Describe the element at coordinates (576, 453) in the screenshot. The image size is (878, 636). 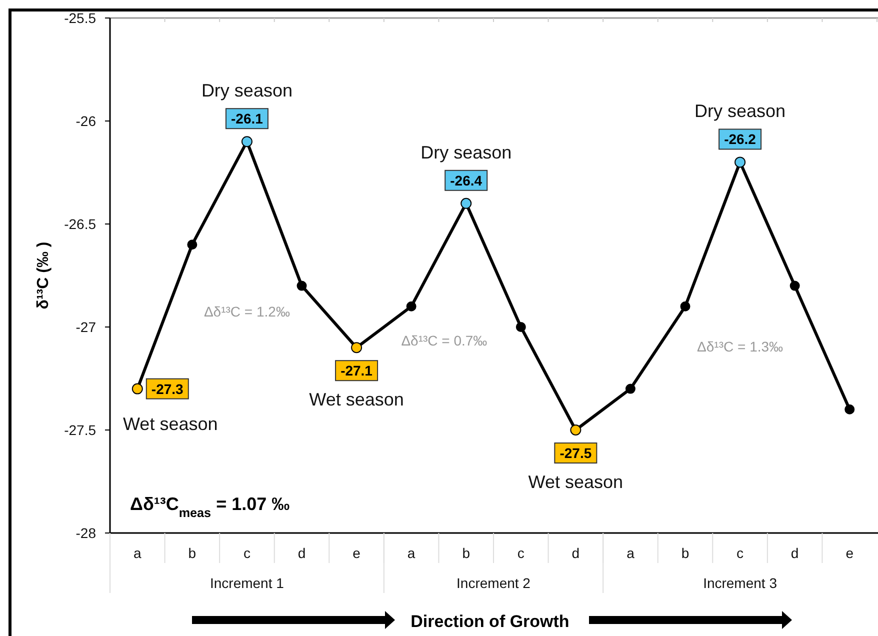
I see `data-label: -27.5` at that location.